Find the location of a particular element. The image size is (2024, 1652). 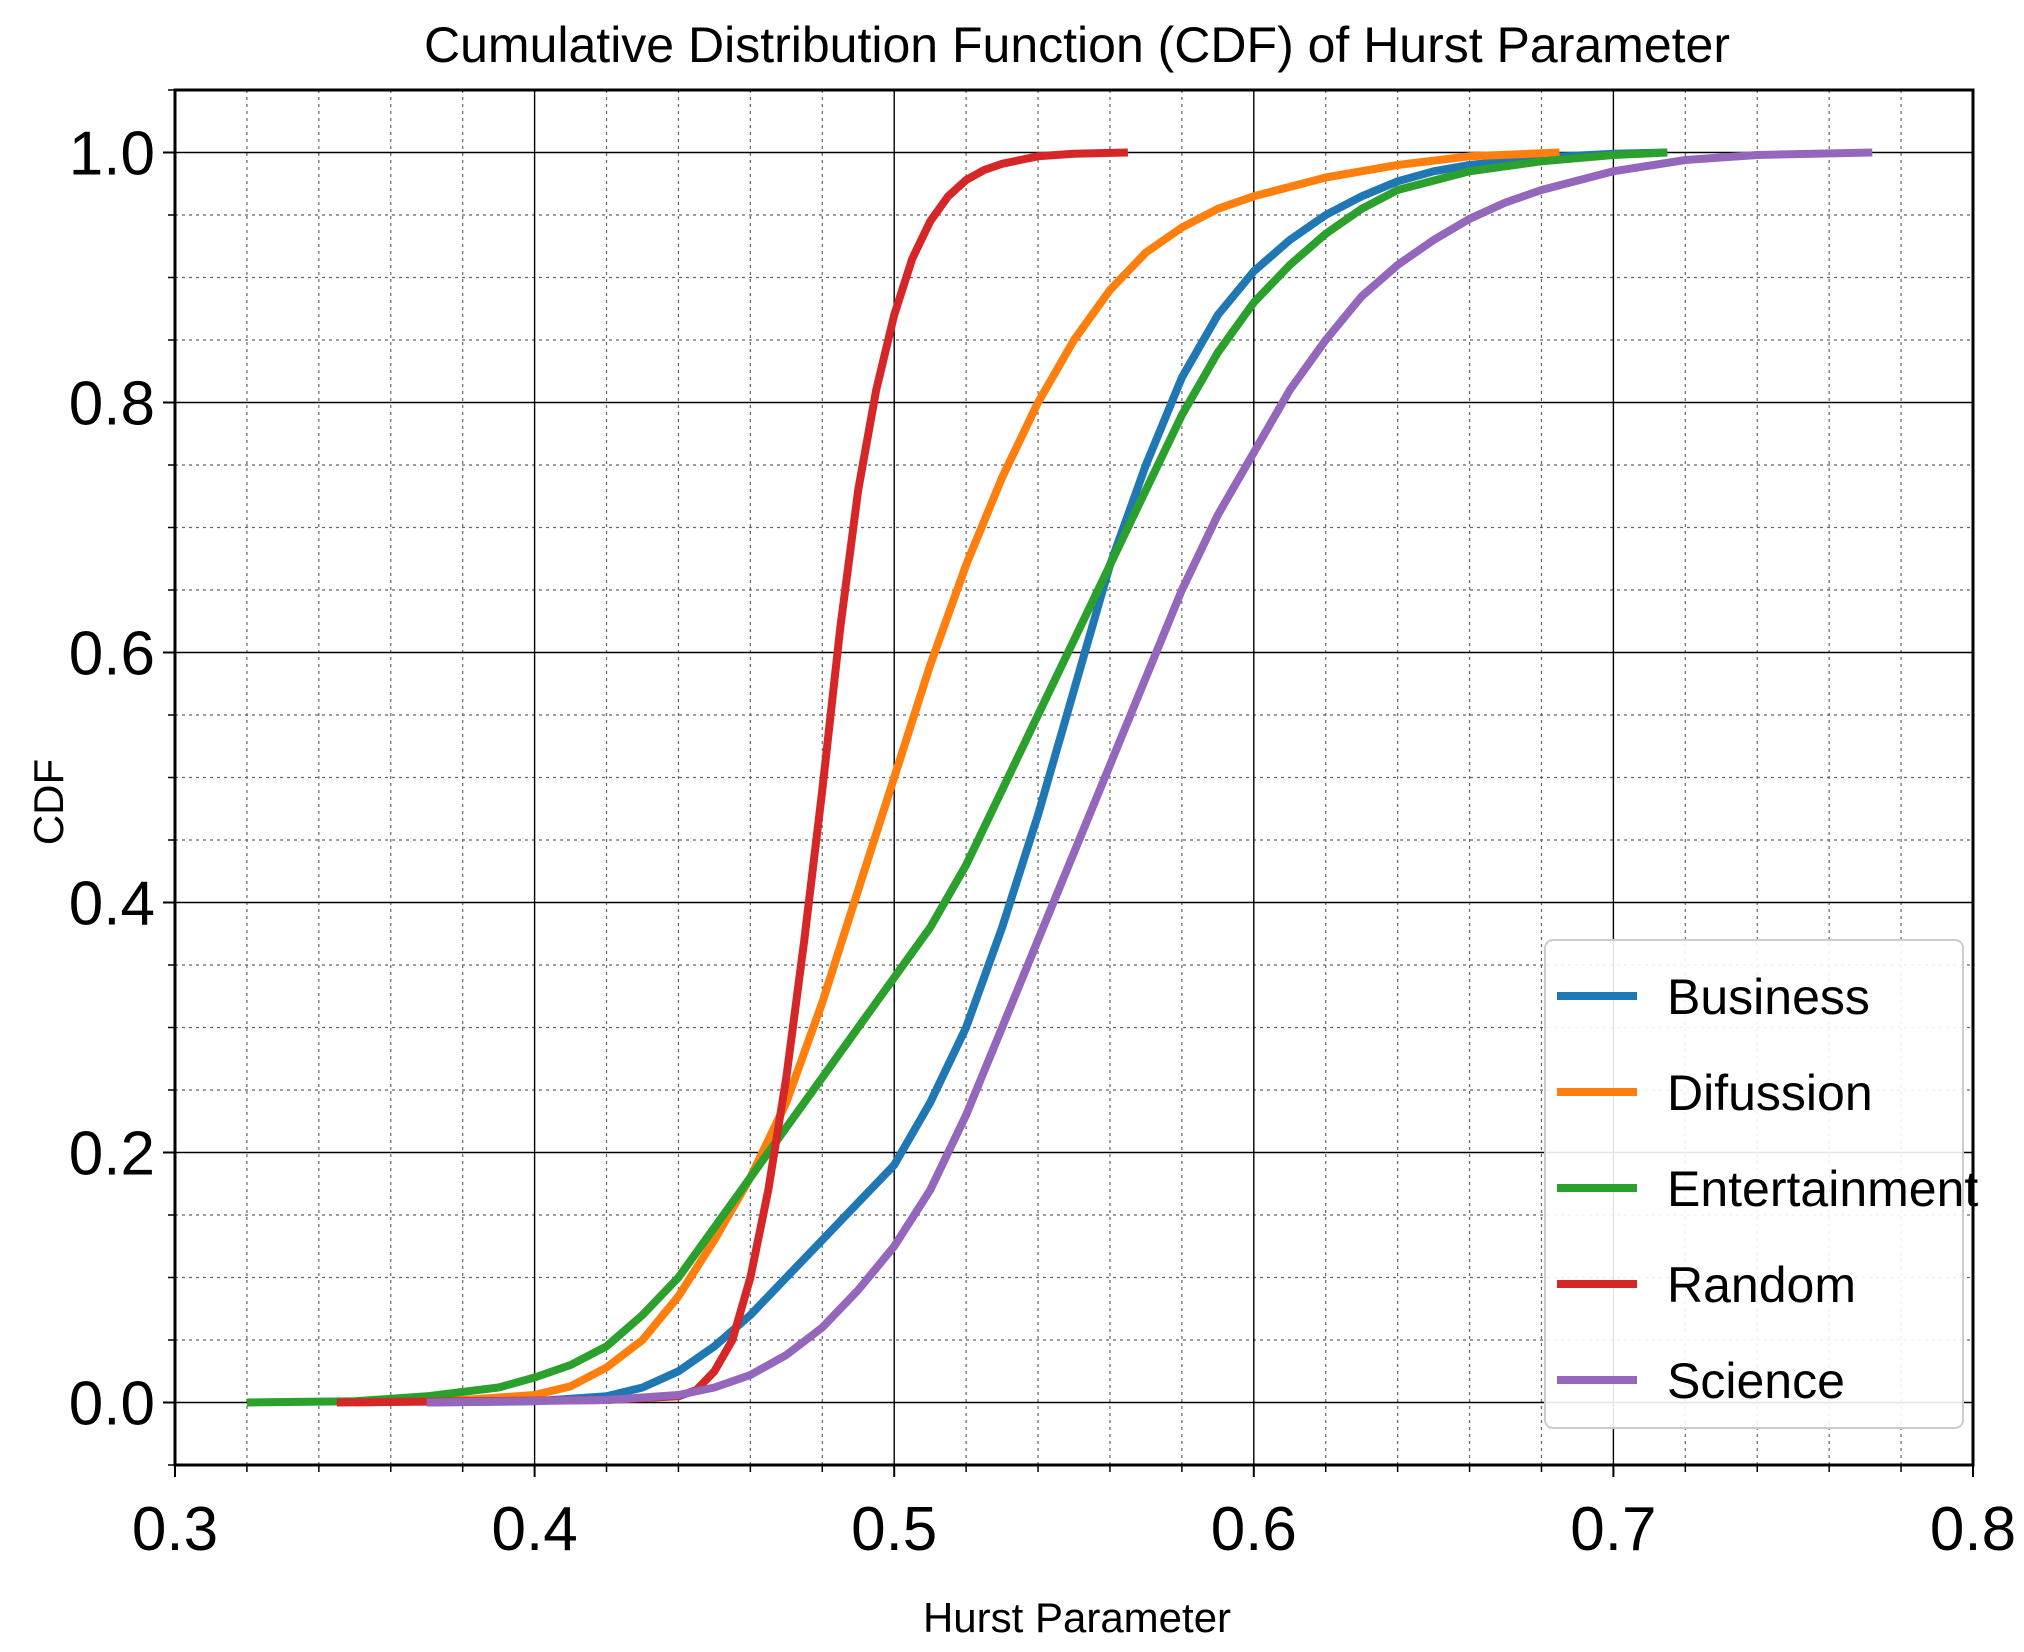

y-axis-ticks: 0.0 0.2 0.4 0.6 0.8 1.0 is located at coordinates (122, 777).